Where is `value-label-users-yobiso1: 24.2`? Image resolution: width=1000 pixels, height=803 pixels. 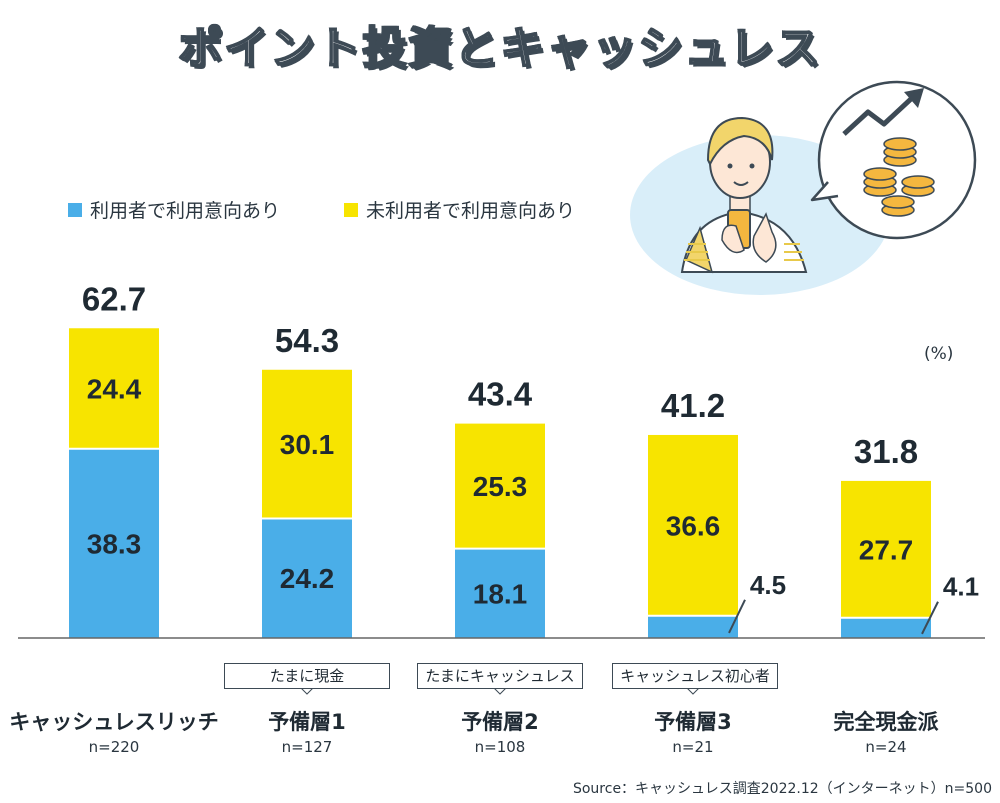 value-label-users-yobiso1: 24.2 is located at coordinates (307, 578).